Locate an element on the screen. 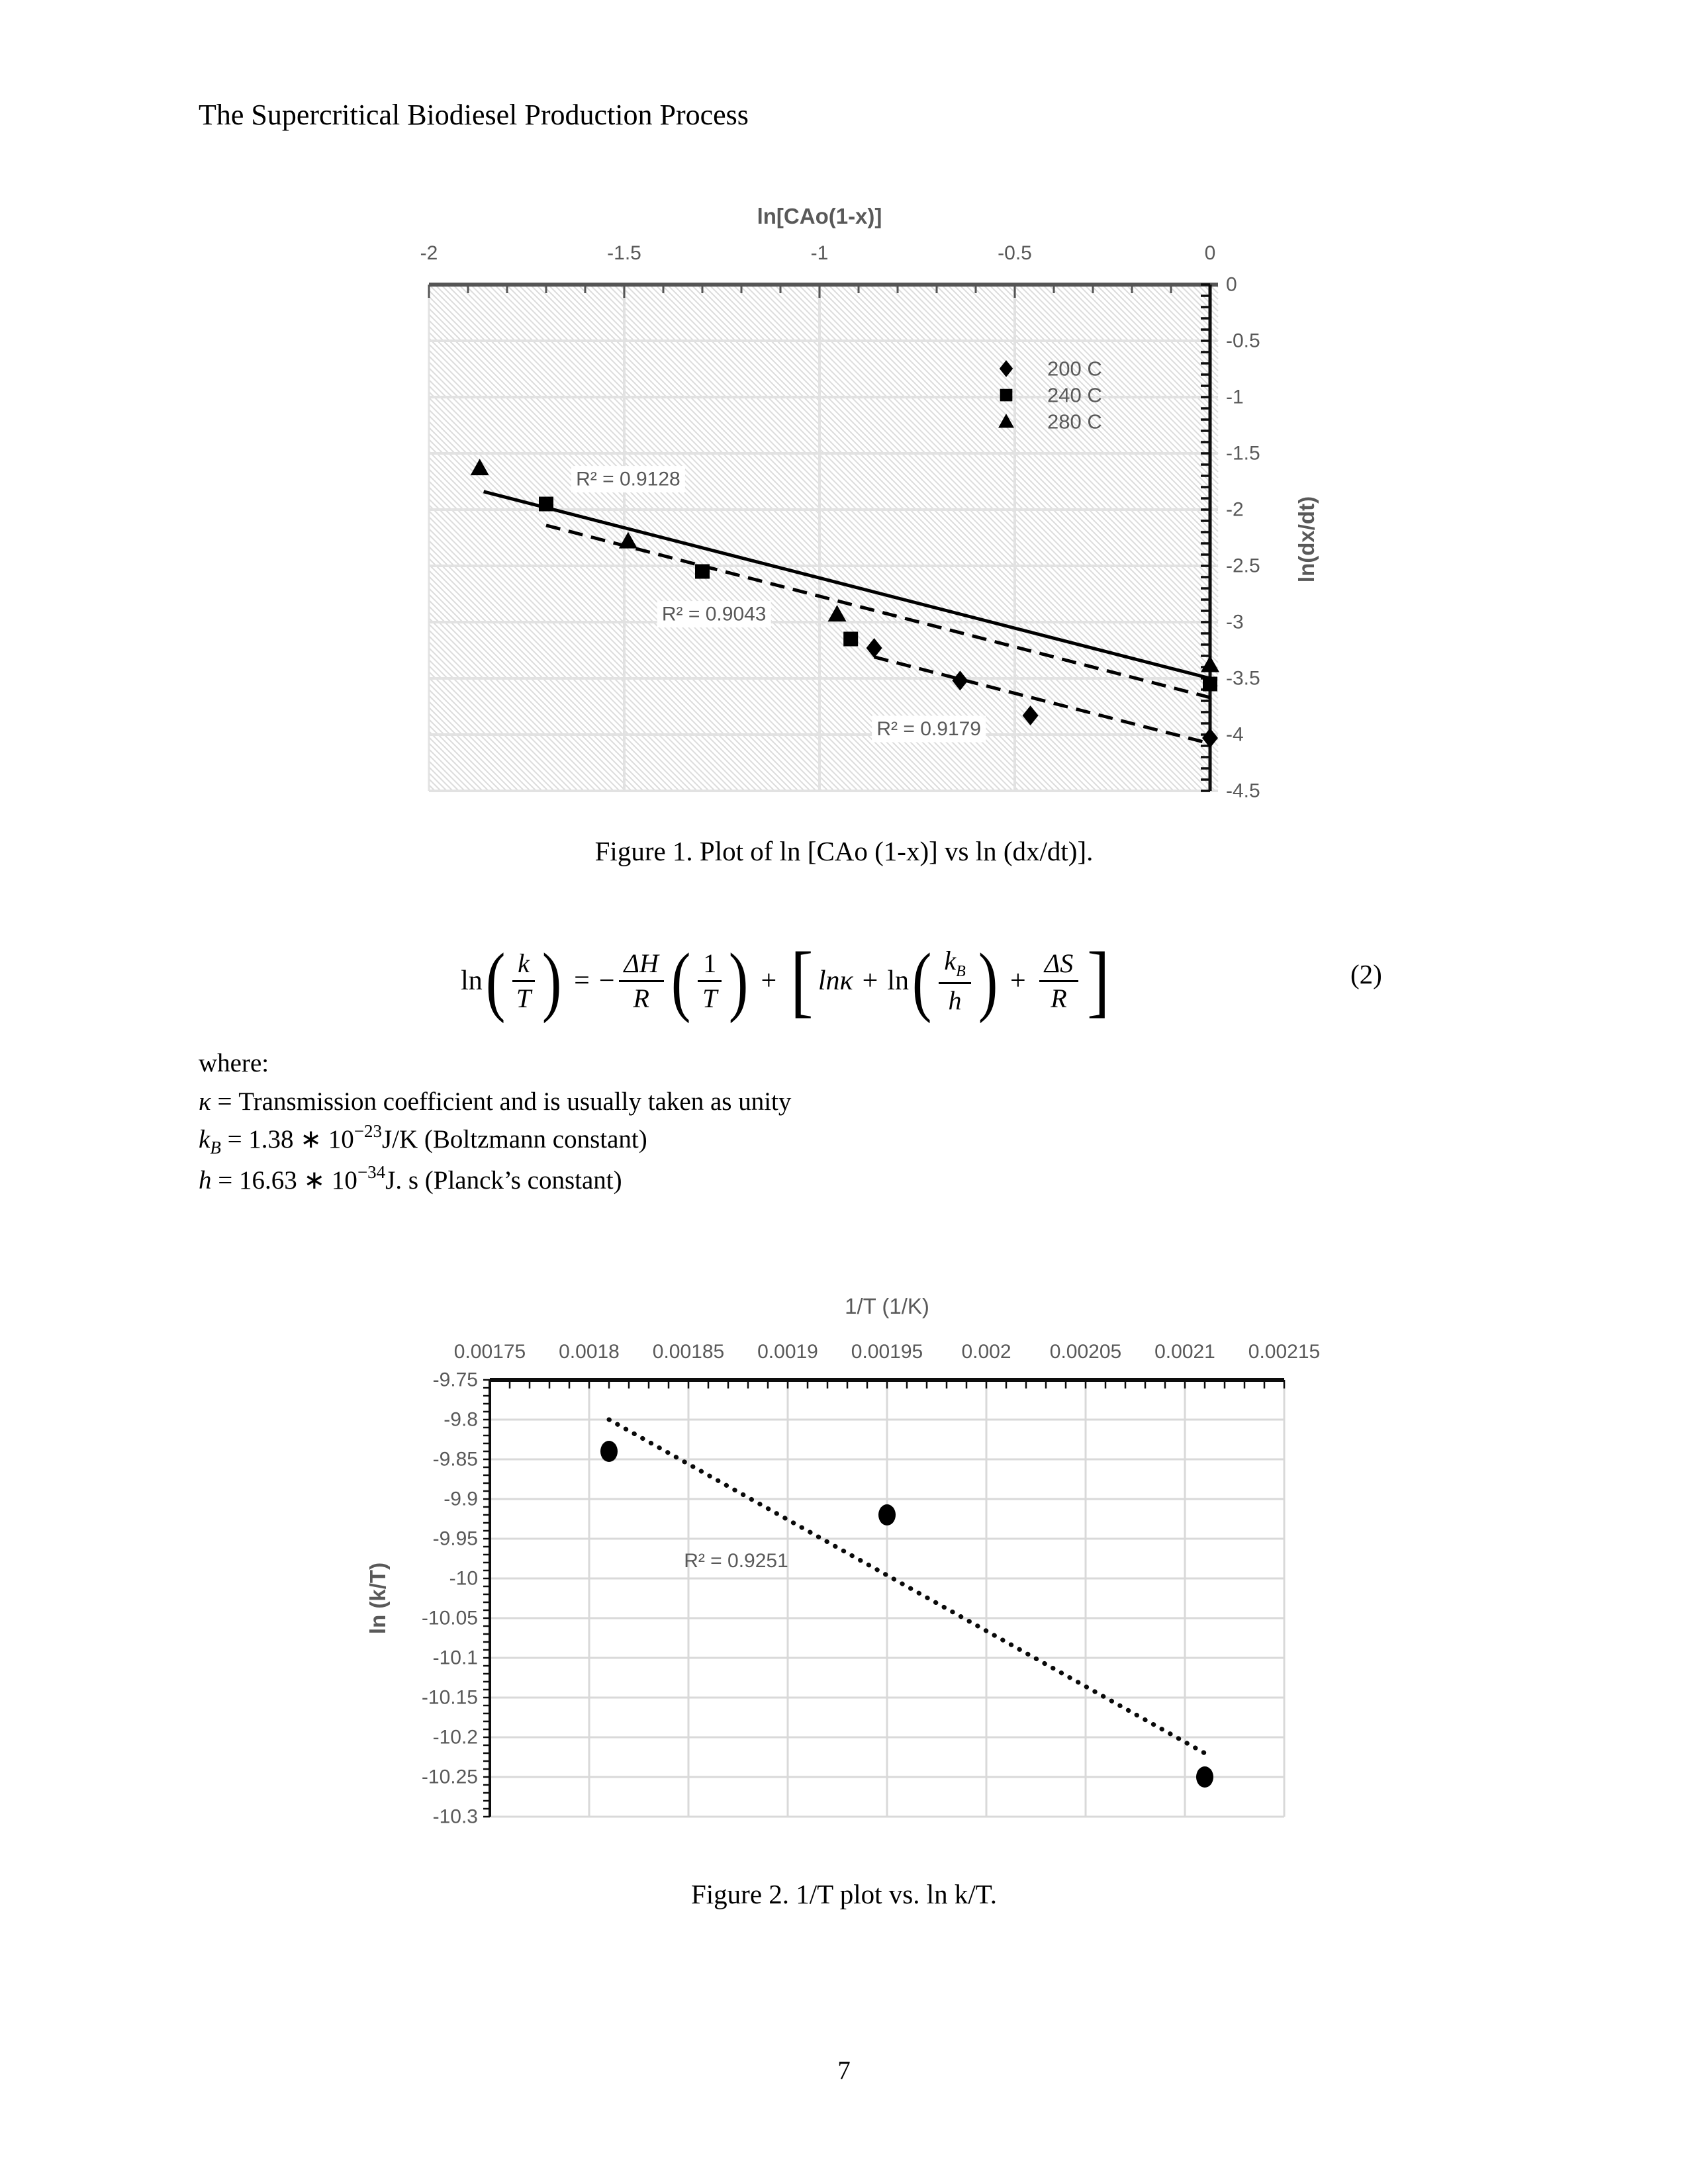 The width and height of the screenshot is (1688, 2184). equation-number: (2) is located at coordinates (1366, 974).